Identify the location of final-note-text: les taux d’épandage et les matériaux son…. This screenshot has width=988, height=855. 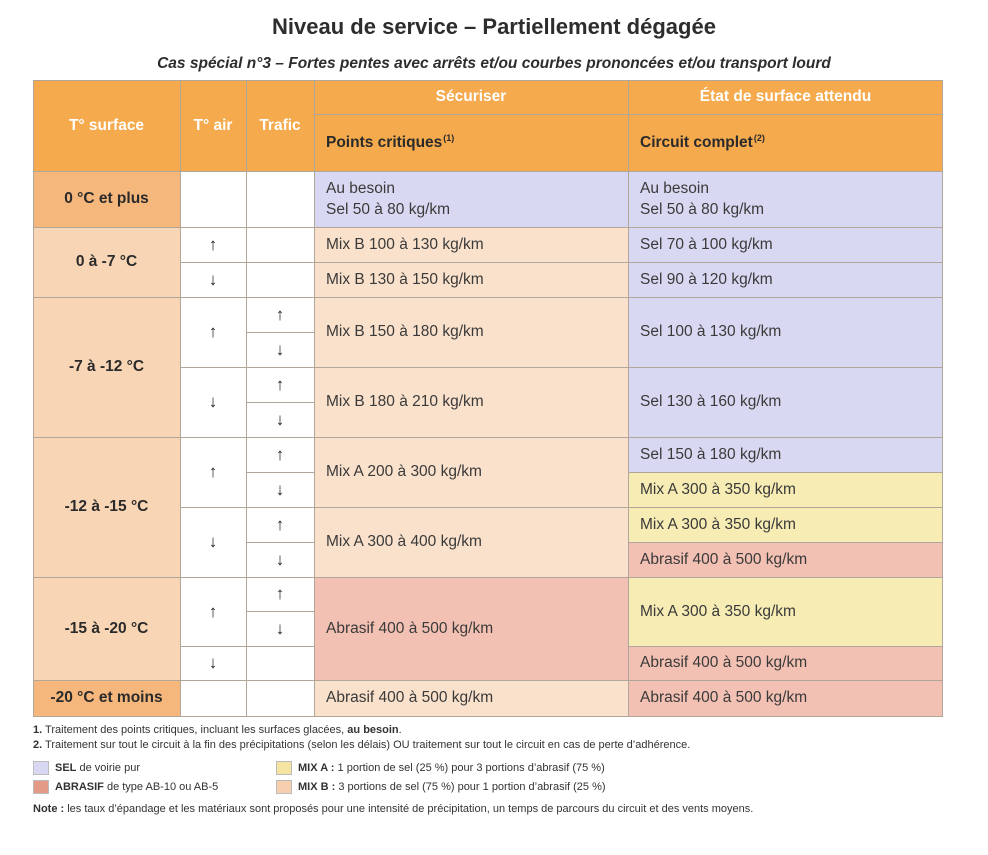
(410, 809).